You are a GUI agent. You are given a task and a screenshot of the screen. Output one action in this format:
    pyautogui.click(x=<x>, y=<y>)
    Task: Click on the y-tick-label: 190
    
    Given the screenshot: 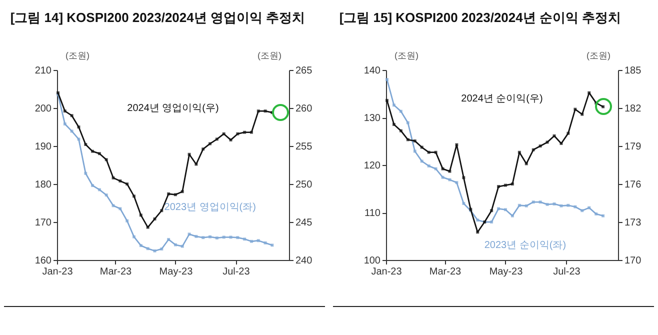 What is the action you would take?
    pyautogui.click(x=43, y=147)
    